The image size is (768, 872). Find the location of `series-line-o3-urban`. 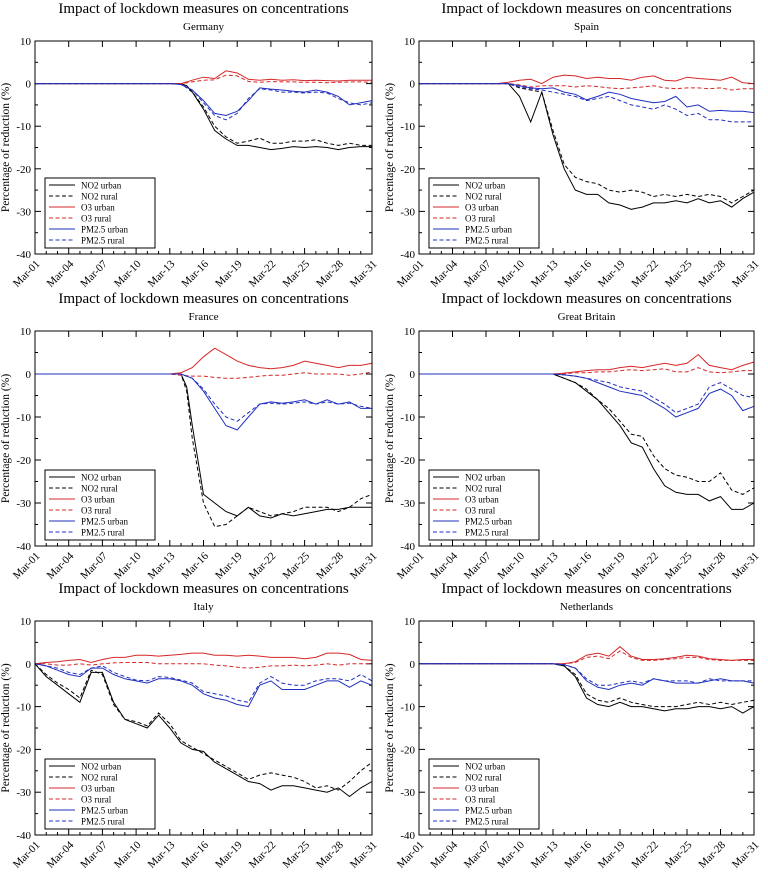

series-line-o3-urban is located at coordinates (203, 77).